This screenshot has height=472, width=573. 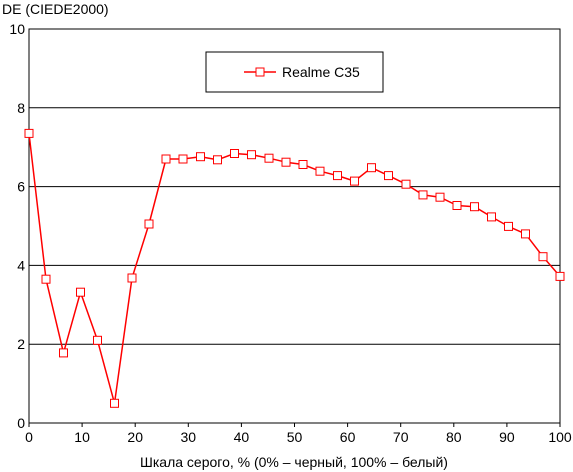 What do you see at coordinates (17, 29) in the screenshot?
I see `y-tick-label: 10` at bounding box center [17, 29].